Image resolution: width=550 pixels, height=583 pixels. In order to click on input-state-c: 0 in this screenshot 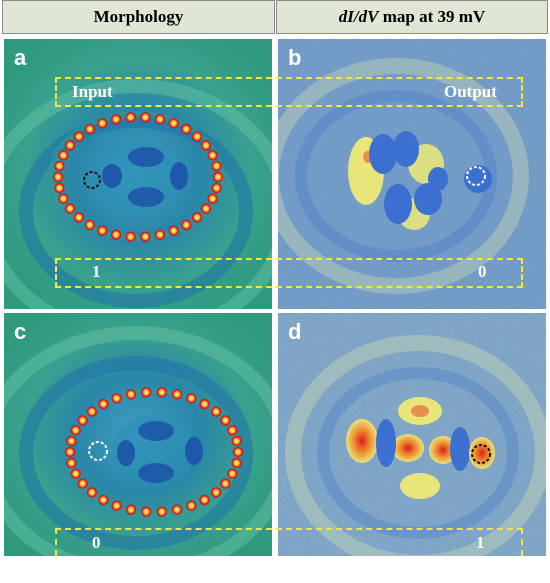, I will do `click(96, 542)`.